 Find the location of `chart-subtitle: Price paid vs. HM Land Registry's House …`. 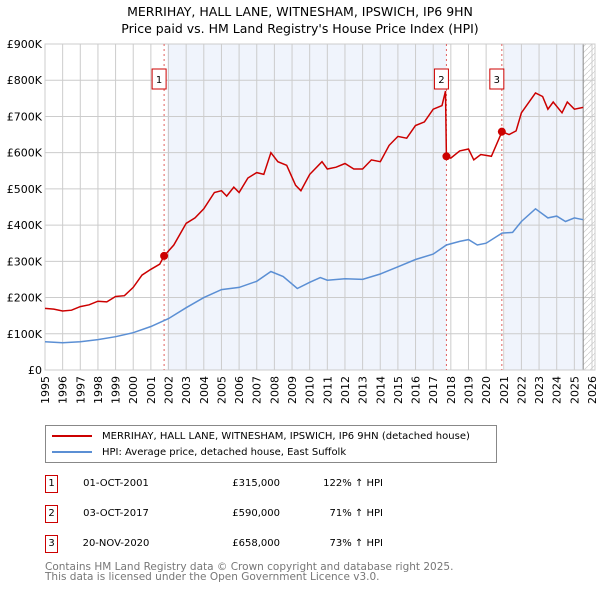

chart-subtitle: Price paid vs. HM Land Registry's House … is located at coordinates (300, 28).